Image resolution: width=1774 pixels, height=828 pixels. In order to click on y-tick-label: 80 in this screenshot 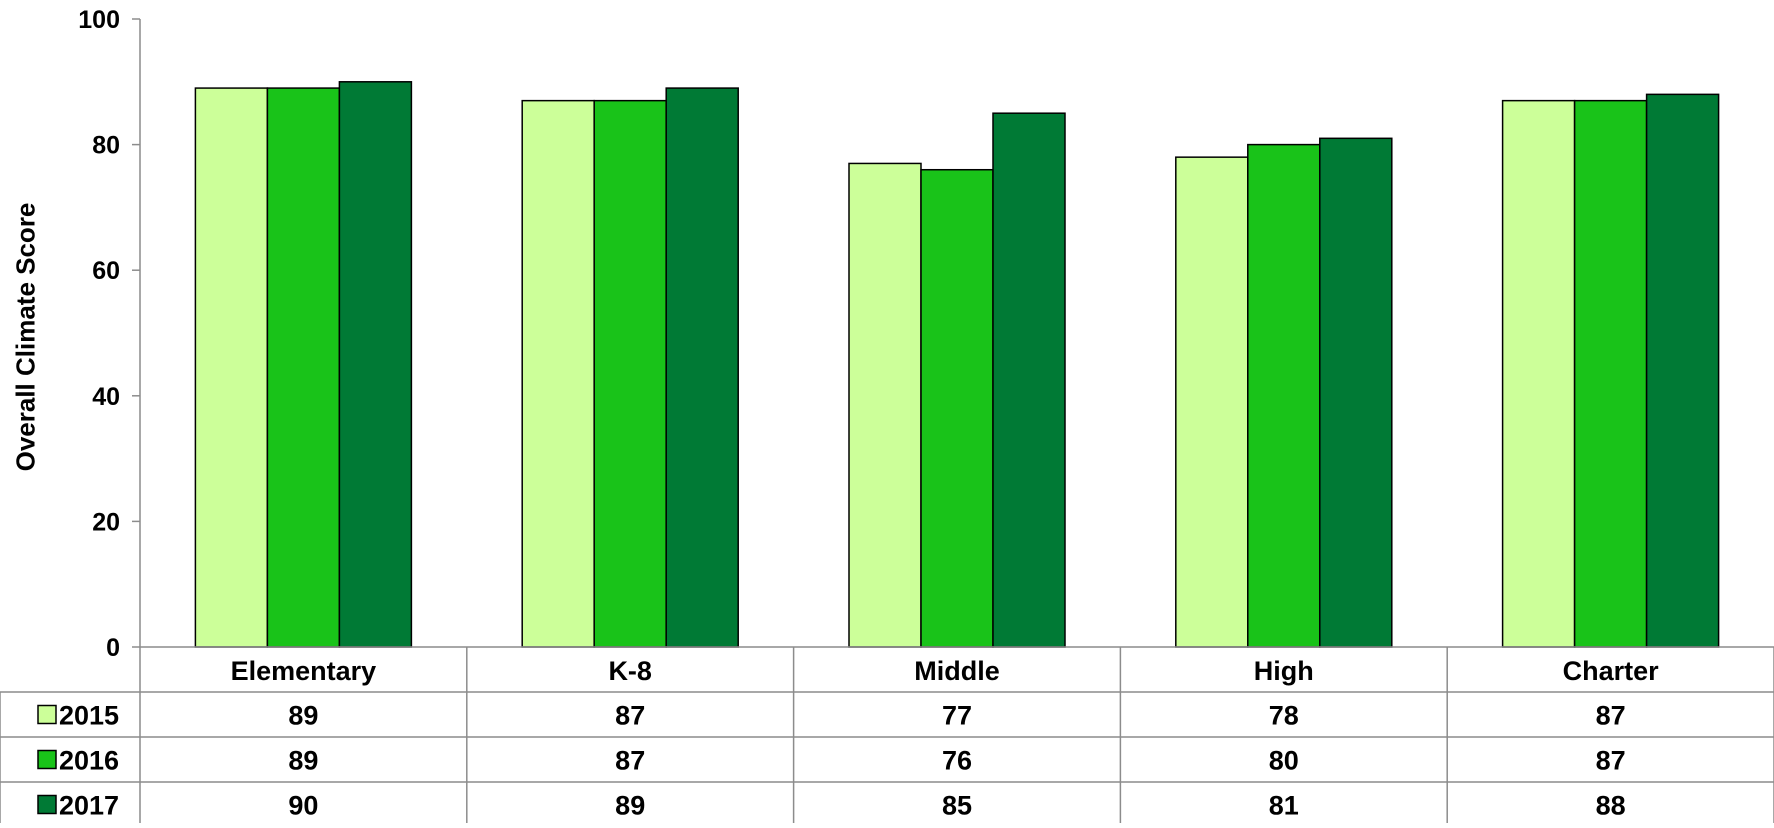, I will do `click(106, 146)`.